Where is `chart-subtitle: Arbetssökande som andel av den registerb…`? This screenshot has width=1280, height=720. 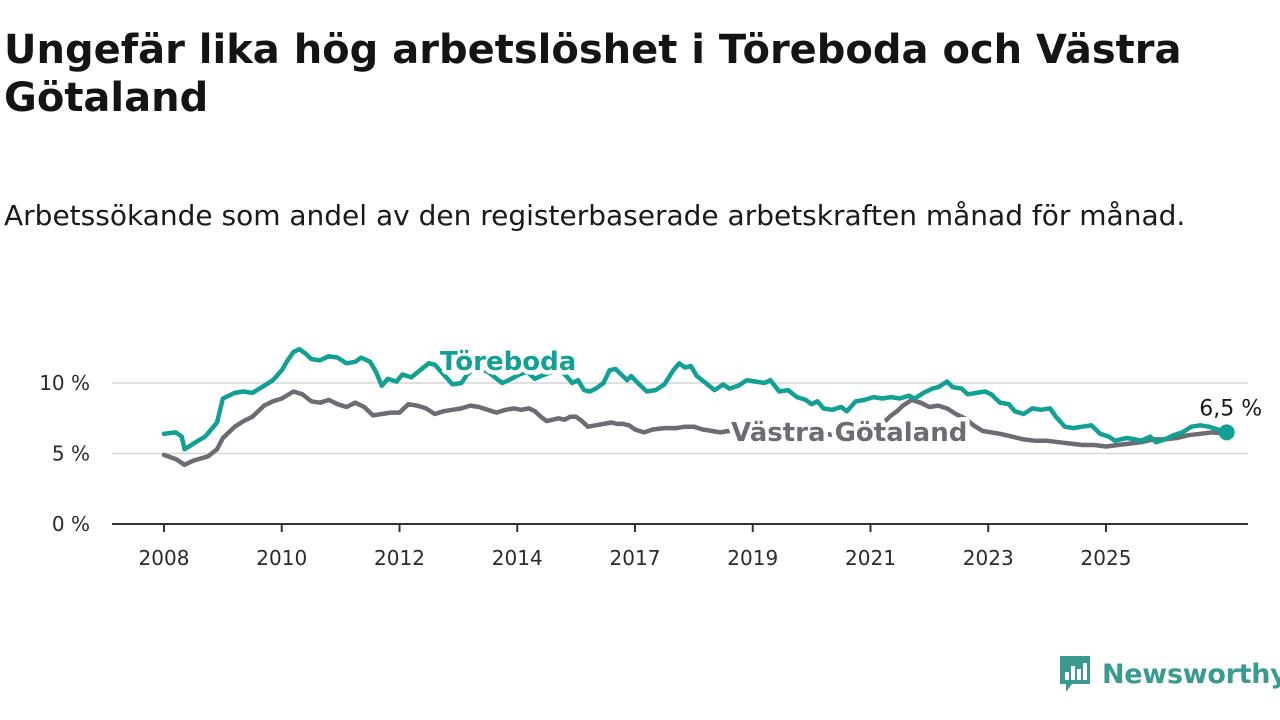 chart-subtitle: Arbetssökande som andel av den registerb… is located at coordinates (595, 215).